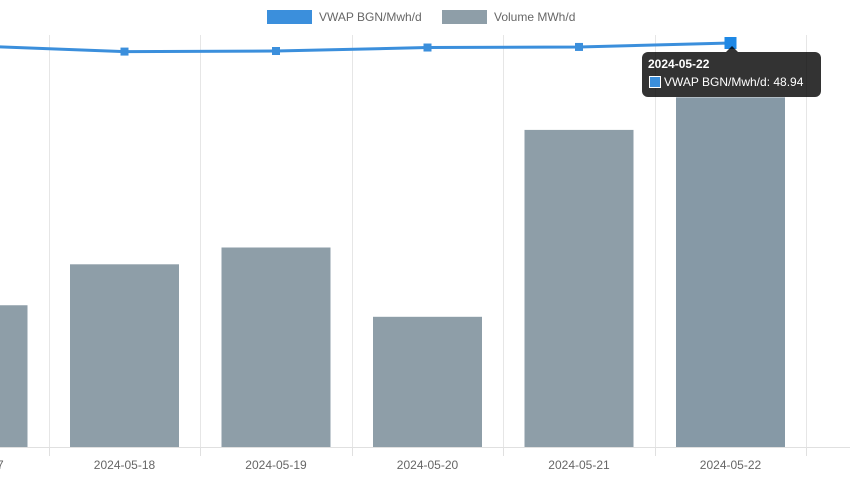 This screenshot has height=480, width=850. What do you see at coordinates (731, 71) in the screenshot?
I see `tooltip: 2024-05-22 VWAP BGN/Mwh/d: 48.94` at bounding box center [731, 71].